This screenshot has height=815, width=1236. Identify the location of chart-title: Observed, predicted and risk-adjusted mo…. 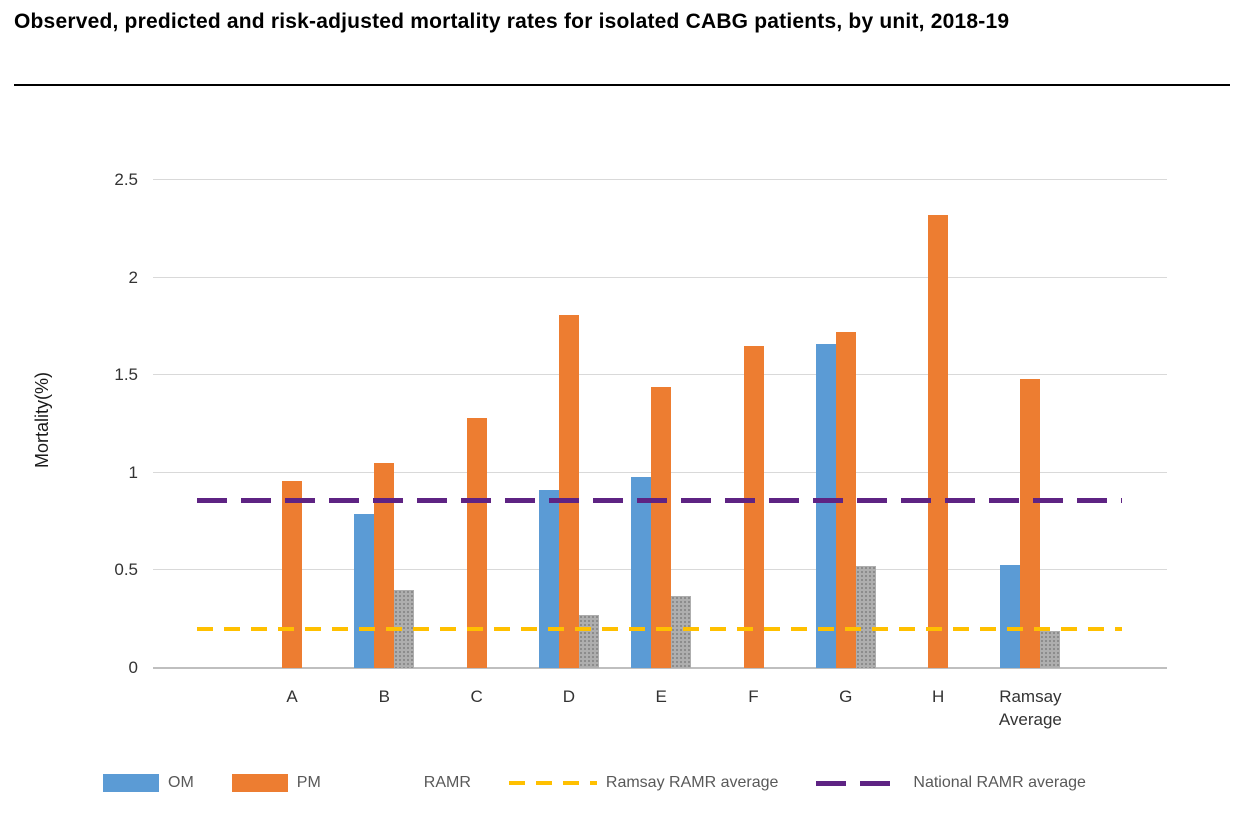
(512, 21).